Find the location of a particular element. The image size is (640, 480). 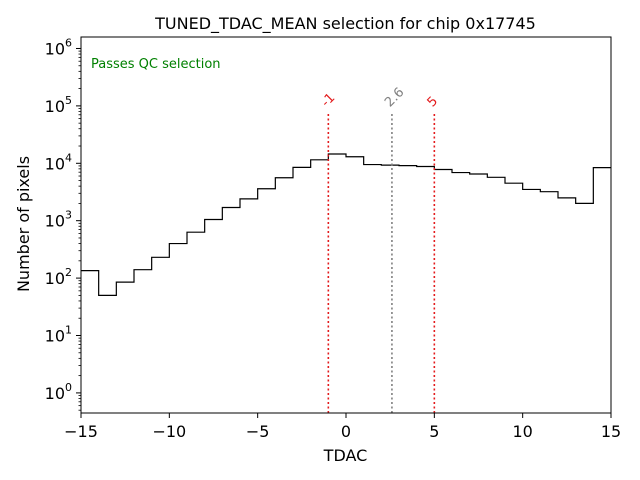

vline-label: 5 is located at coordinates (433, 102).